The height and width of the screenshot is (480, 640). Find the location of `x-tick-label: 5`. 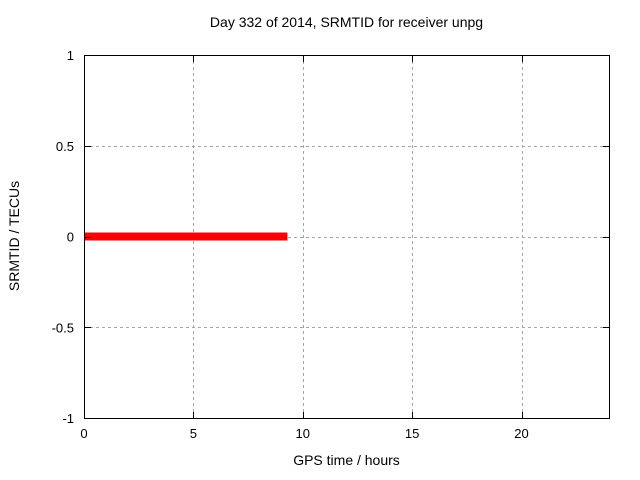

x-tick-label: 5 is located at coordinates (193, 433).